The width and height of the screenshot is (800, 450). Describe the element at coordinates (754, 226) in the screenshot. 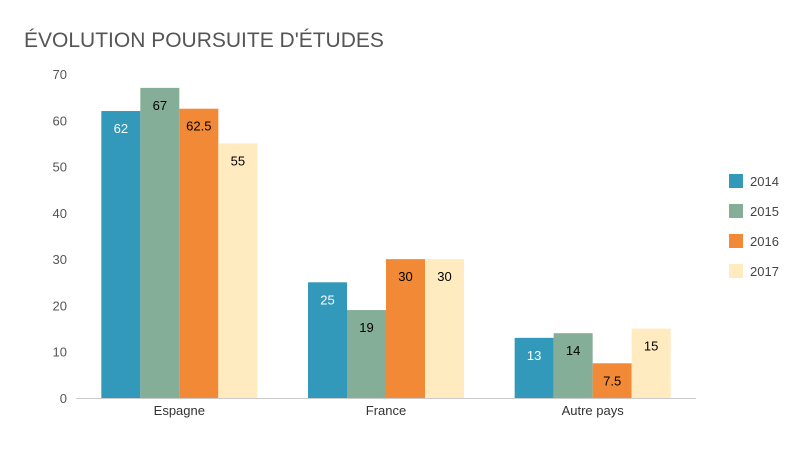

I see `legend: 2014 2015 2016 2017` at that location.